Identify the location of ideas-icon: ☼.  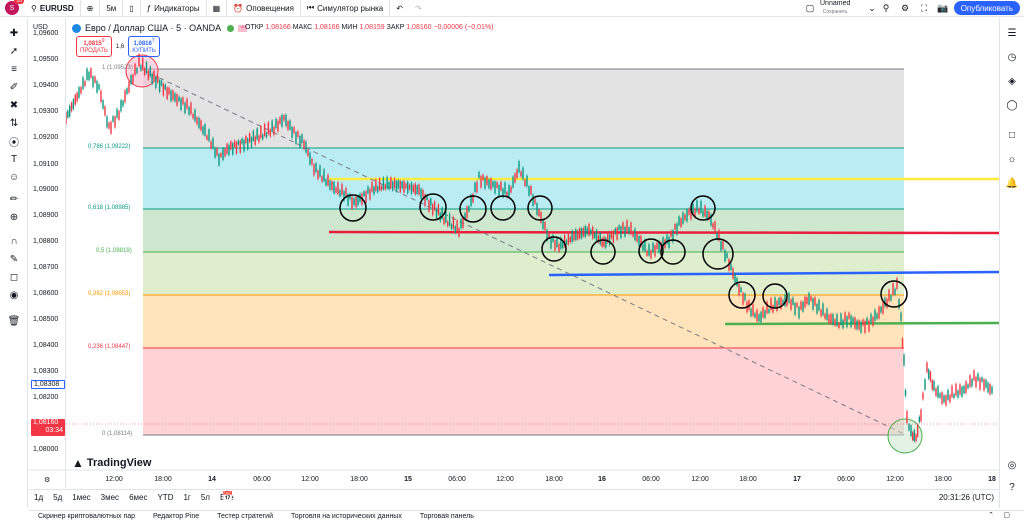
(1012, 159).